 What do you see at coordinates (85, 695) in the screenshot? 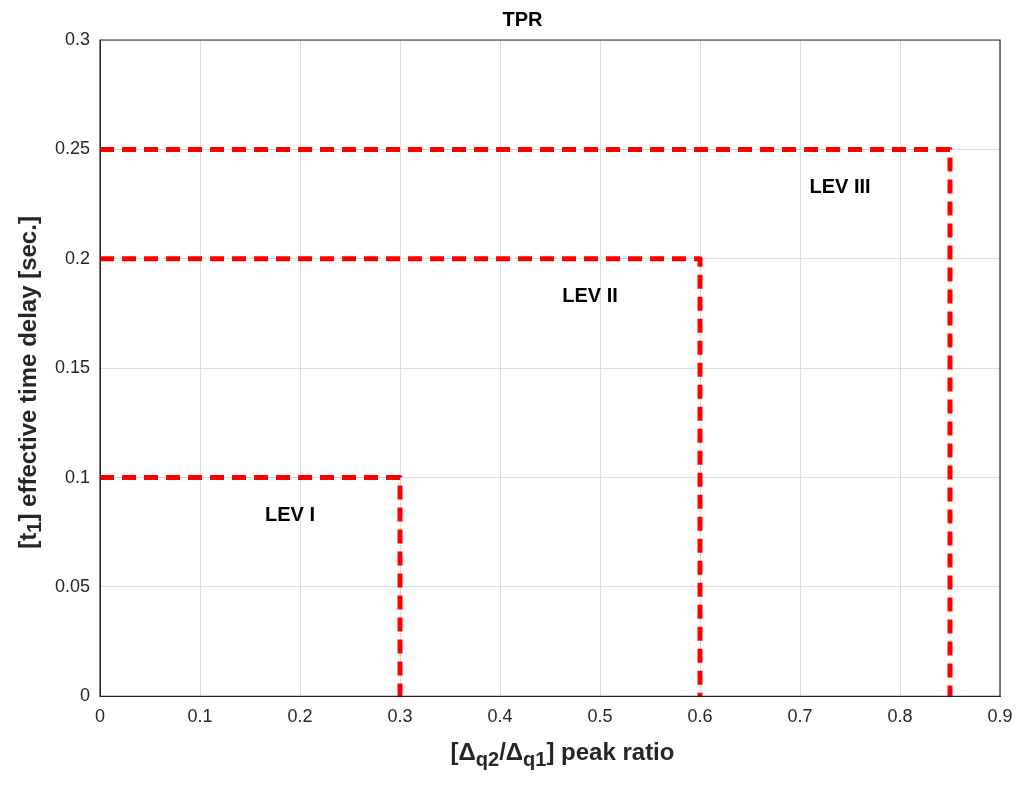
I see `y-tick-label: 0` at bounding box center [85, 695].